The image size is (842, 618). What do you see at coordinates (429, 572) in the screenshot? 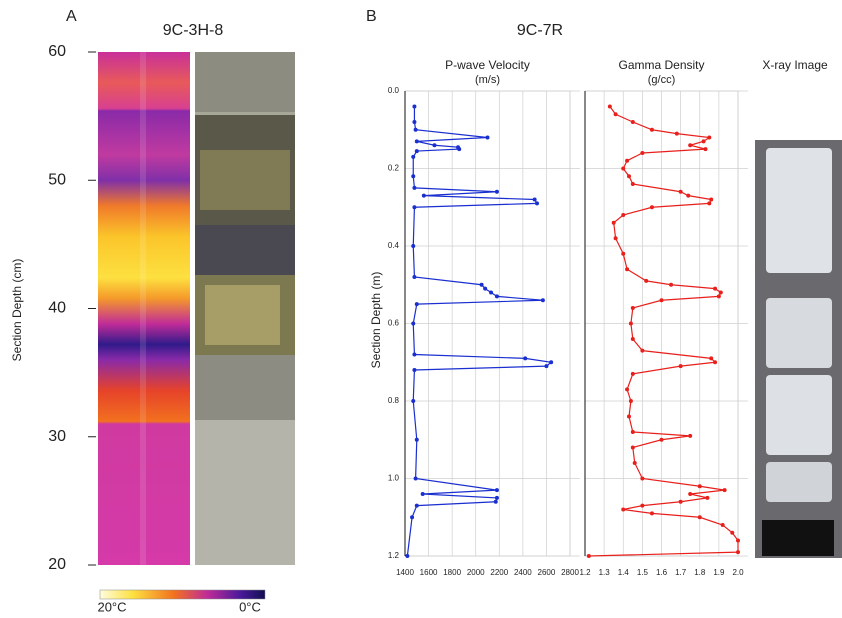
I see `x-tick-label: 1600` at bounding box center [429, 572].